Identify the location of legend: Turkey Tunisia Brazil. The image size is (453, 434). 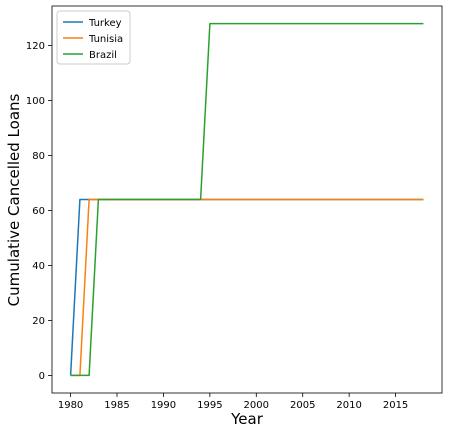
(93, 37).